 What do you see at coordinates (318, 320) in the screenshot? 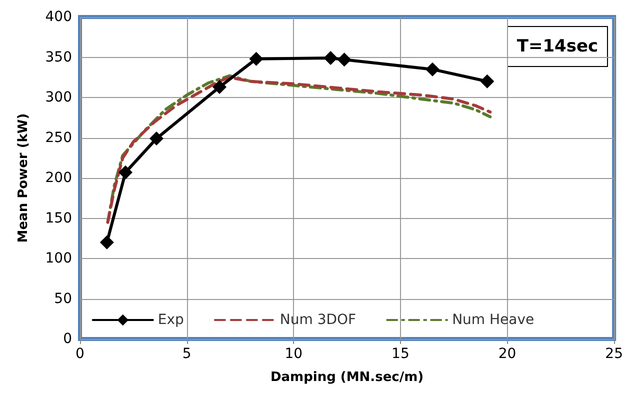
I see `legend-label: Num 3DOF` at bounding box center [318, 320].